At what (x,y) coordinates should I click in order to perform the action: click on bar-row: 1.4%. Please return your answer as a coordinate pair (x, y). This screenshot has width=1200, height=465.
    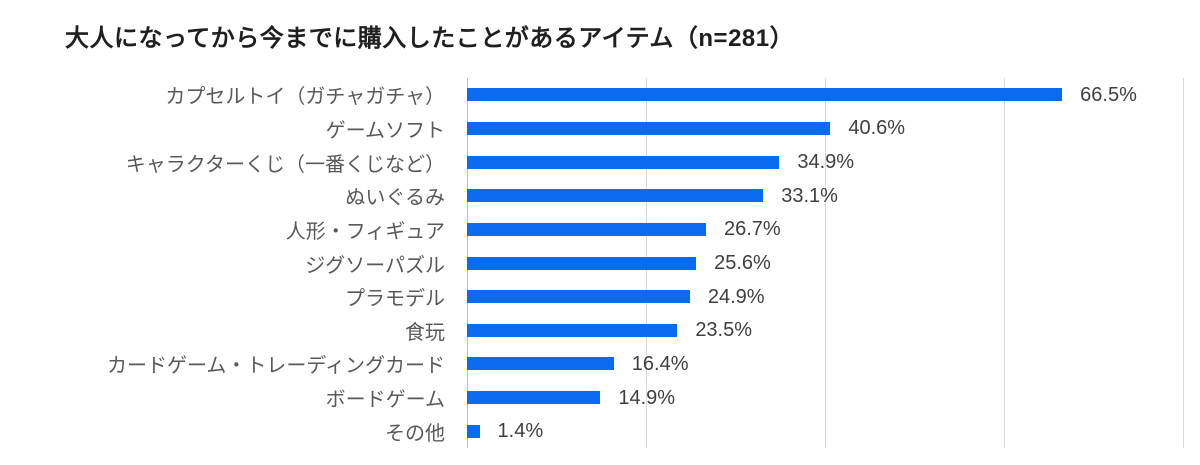
    Looking at the image, I should click on (825, 431).